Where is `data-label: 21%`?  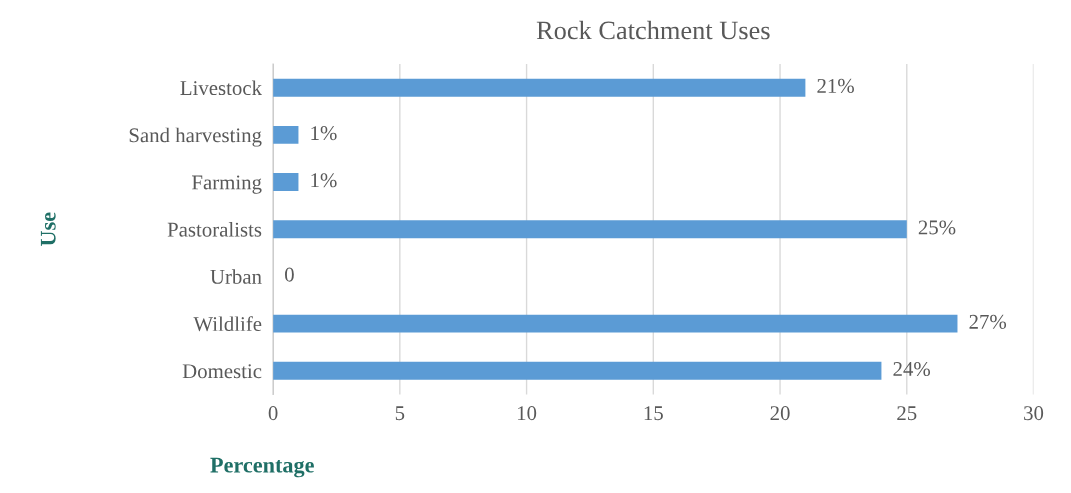
data-label: 21% is located at coordinates (835, 85).